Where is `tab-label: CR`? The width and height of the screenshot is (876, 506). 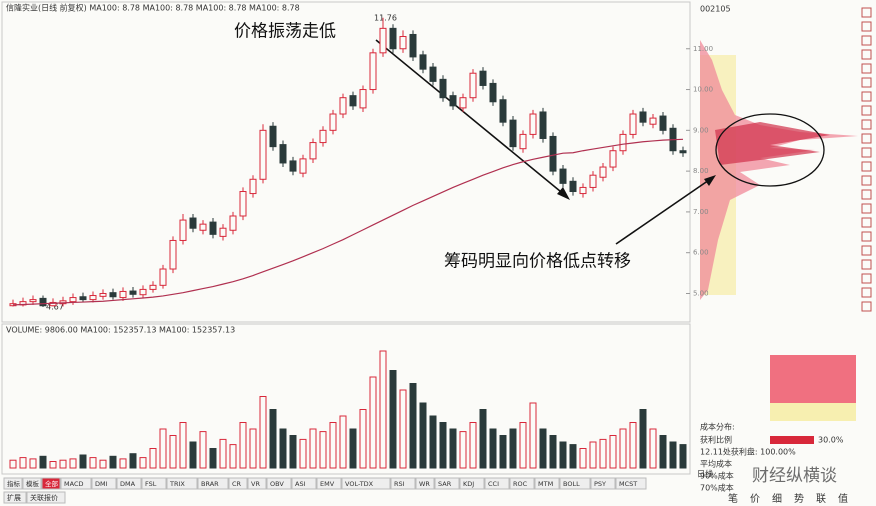 tab-label: CR is located at coordinates (237, 484).